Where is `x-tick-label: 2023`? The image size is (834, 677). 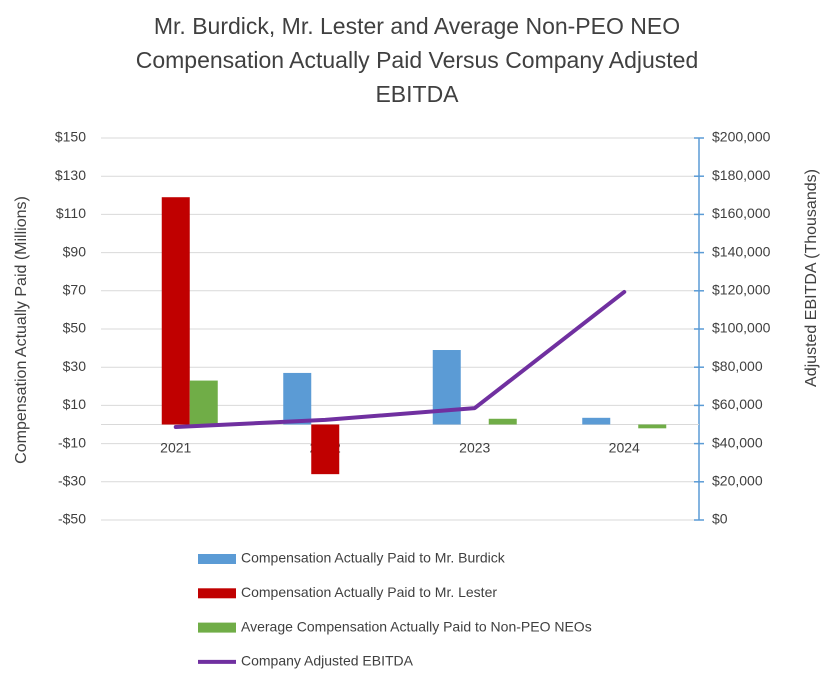
x-tick-label: 2023 is located at coordinates (474, 448).